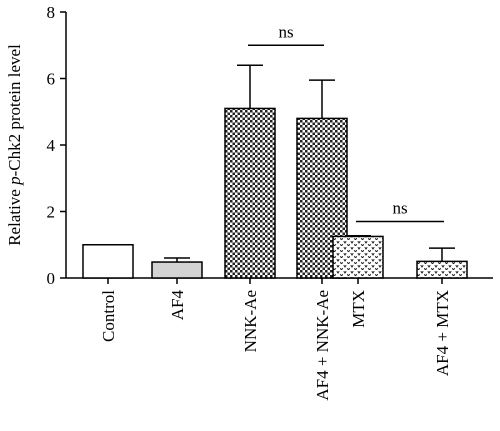  Describe the element at coordinates (14, 215) in the screenshot. I see `y-axis-title-pre: Relative` at that location.